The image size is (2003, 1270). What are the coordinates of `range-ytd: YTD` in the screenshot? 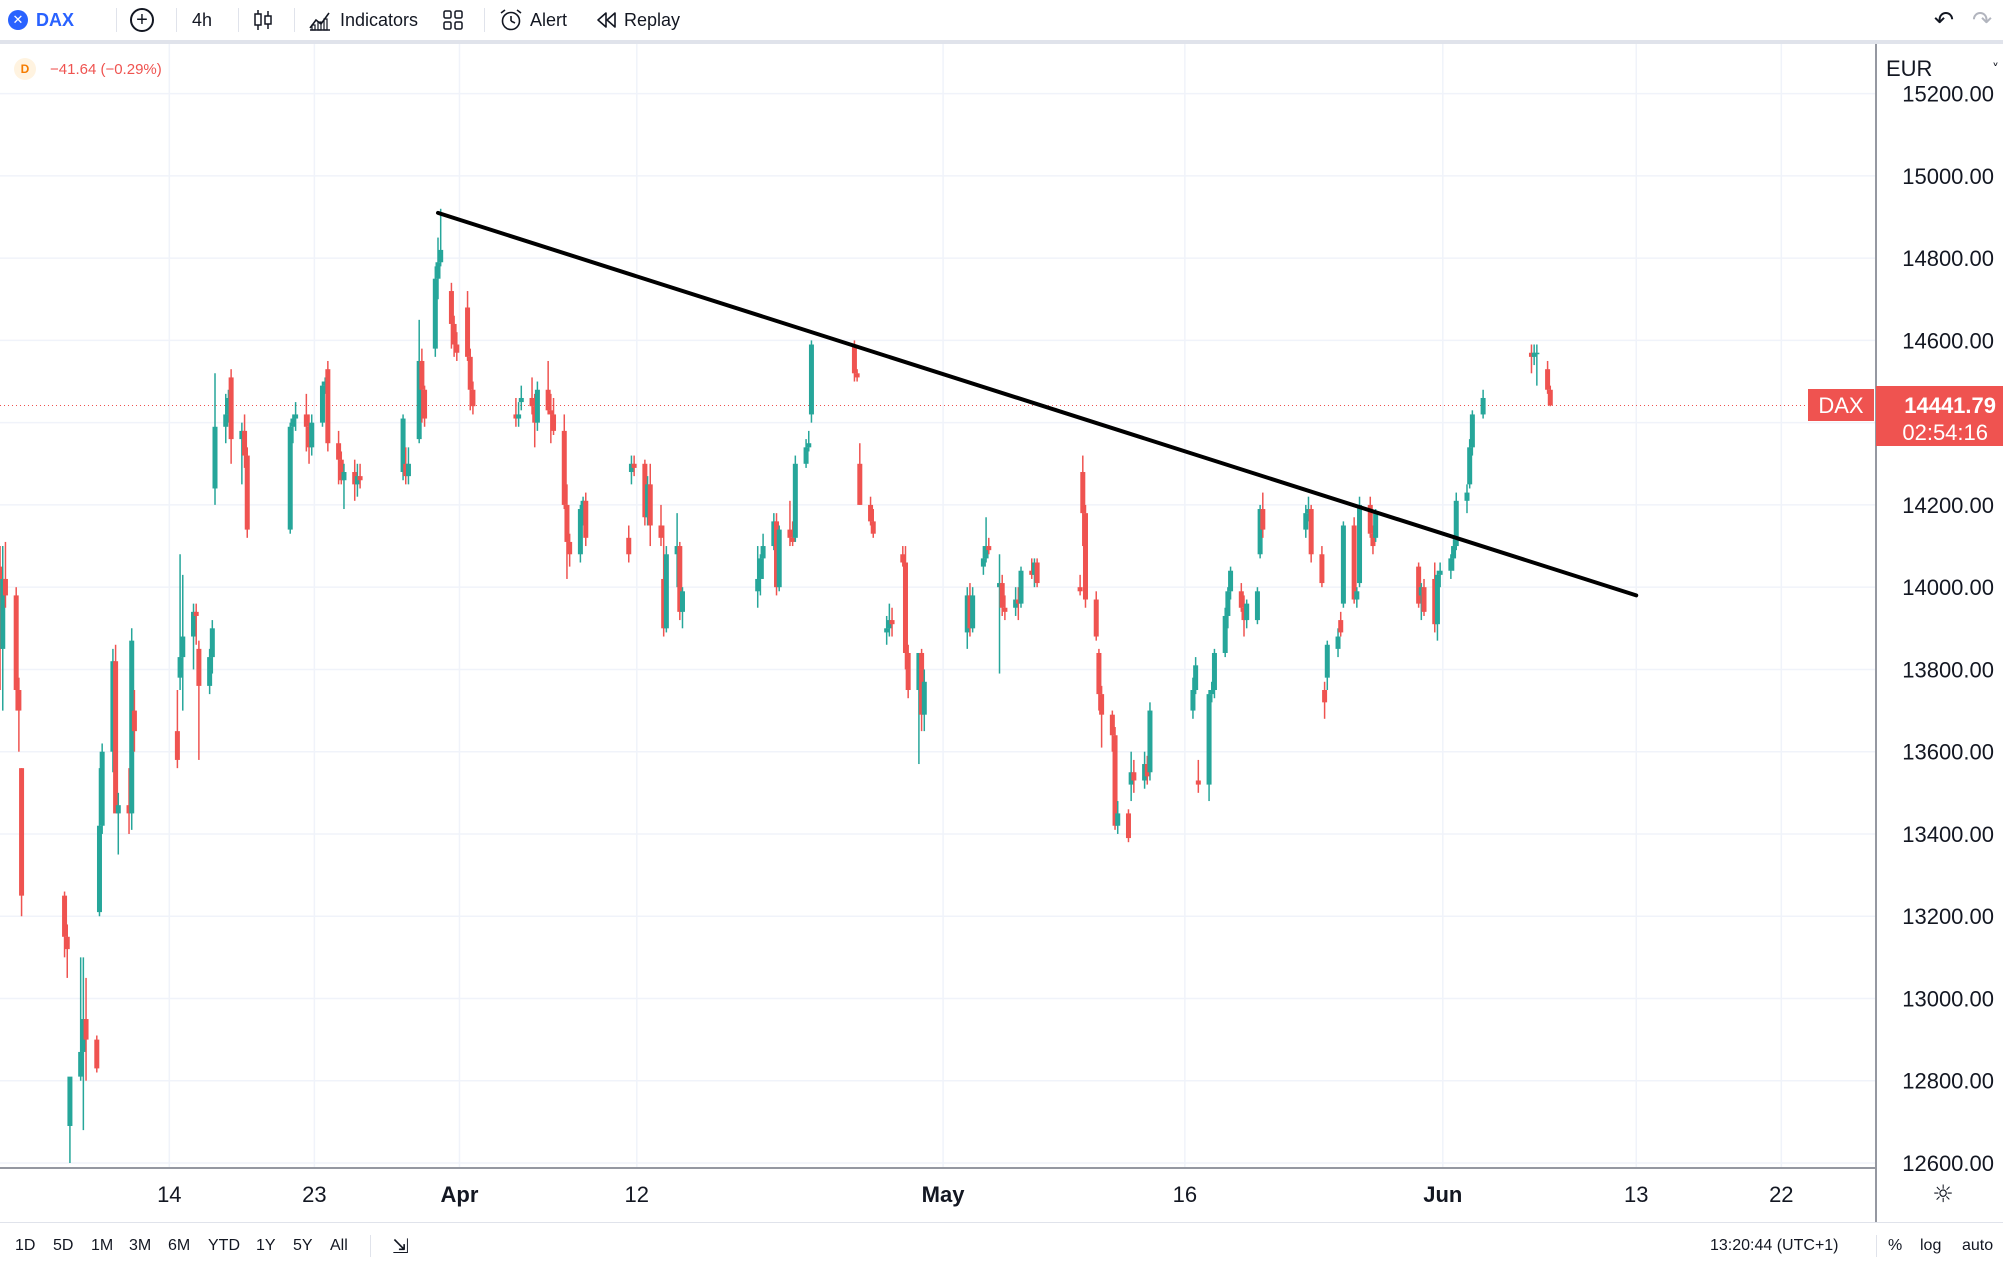 It's located at (224, 1245).